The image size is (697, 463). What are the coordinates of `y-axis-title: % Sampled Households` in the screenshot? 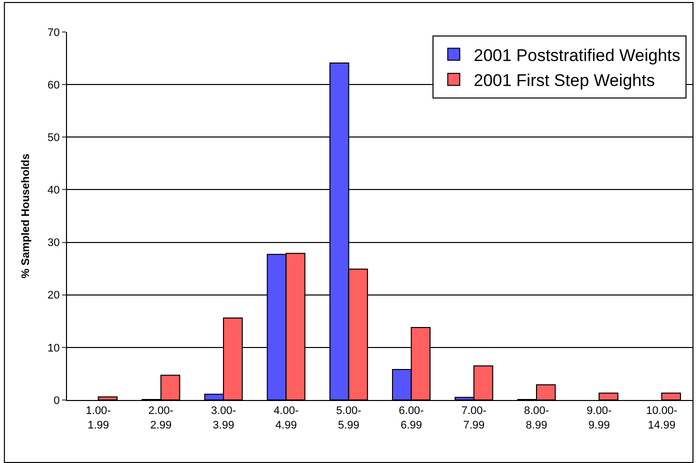 It's located at (26, 216).